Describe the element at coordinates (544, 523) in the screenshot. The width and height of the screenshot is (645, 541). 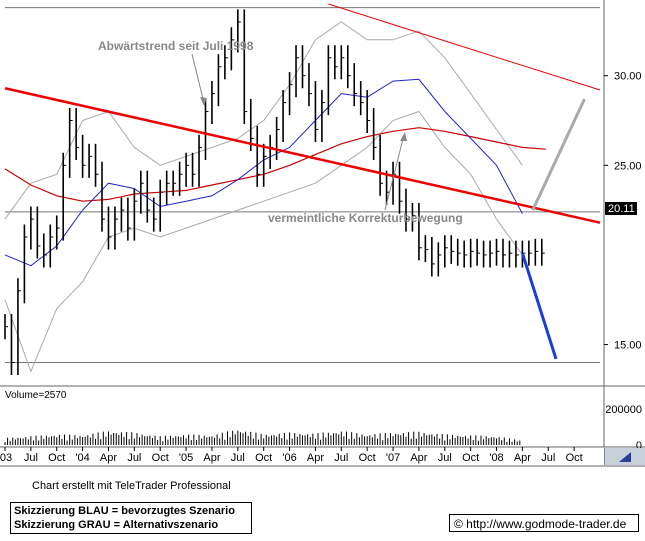
I see `source-url: © http://www.godmode-trader.de` at that location.